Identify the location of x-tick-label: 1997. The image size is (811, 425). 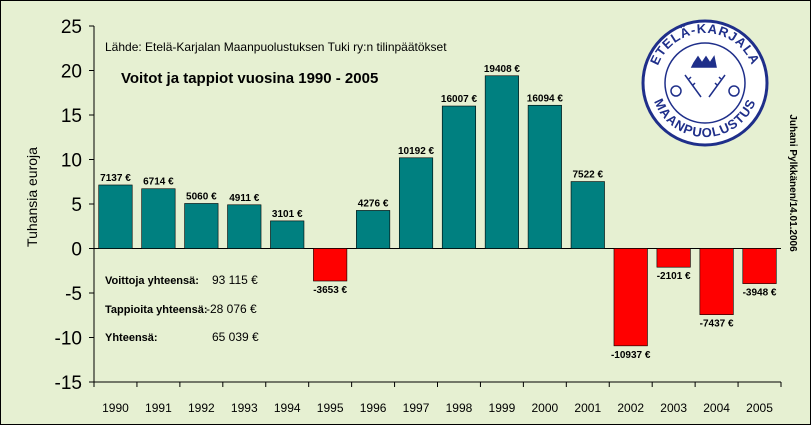
(416, 408).